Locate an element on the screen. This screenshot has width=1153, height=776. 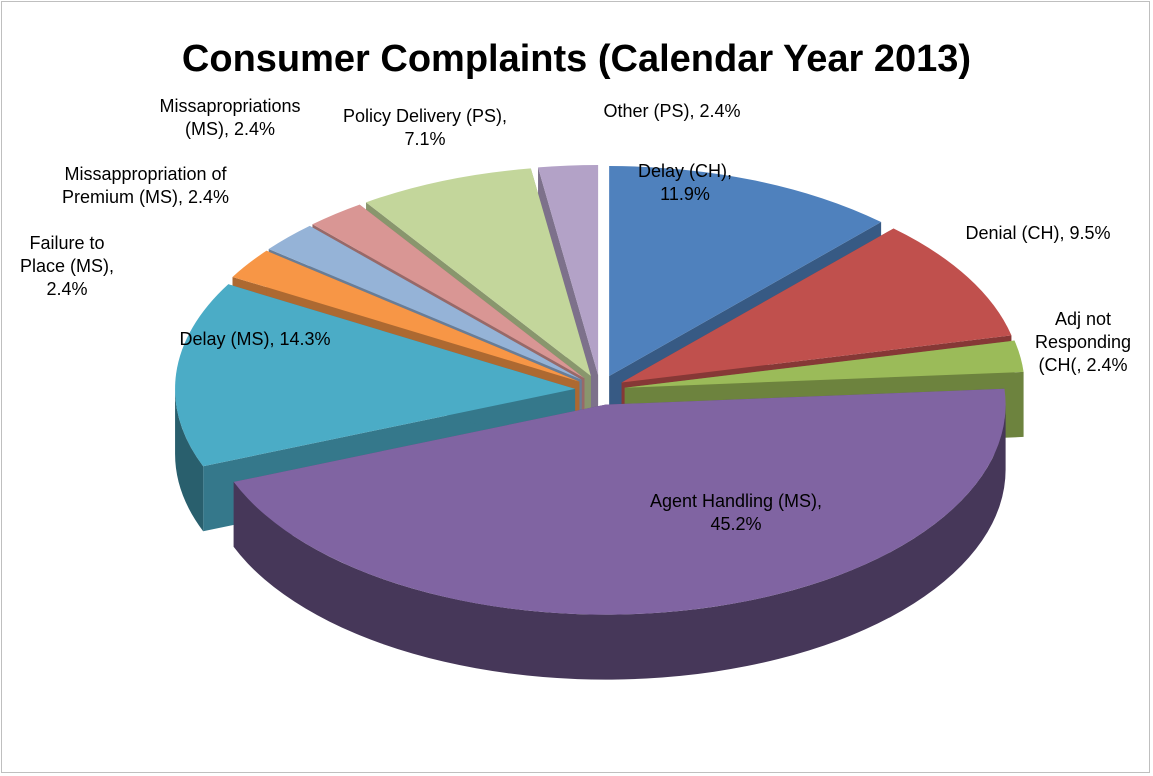
label-category: Other (PS) is located at coordinates (646, 111).